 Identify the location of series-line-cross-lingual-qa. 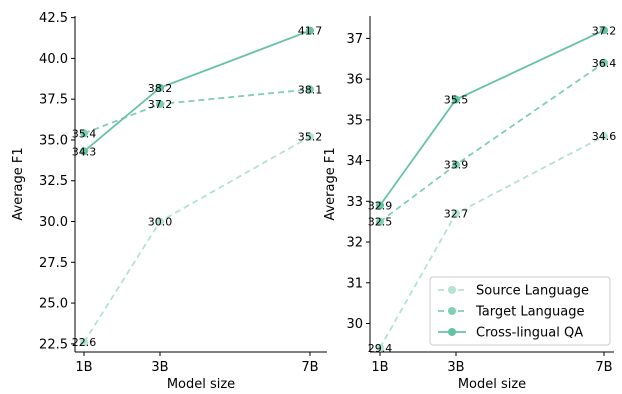
(197, 91).